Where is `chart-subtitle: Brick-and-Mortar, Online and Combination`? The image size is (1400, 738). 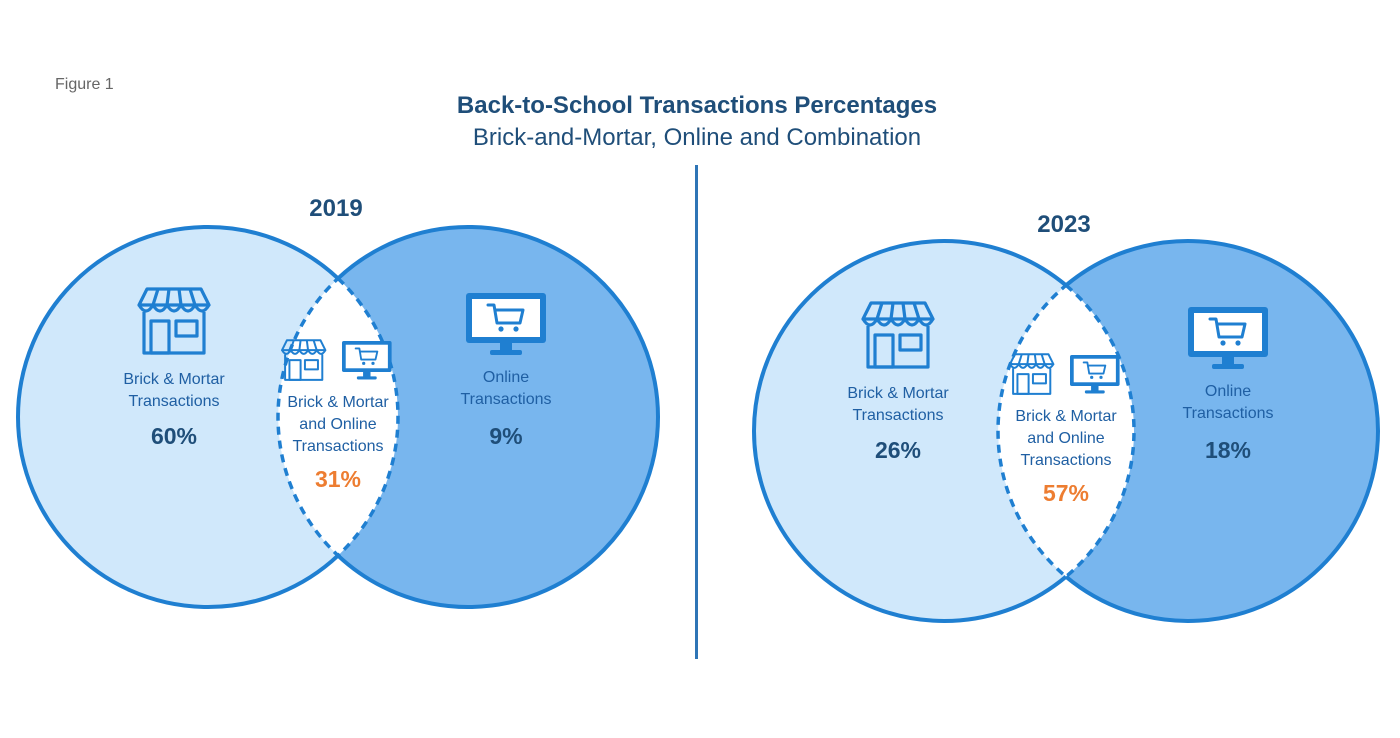
chart-subtitle: Brick-and-Mortar, Online and Combination is located at coordinates (697, 137).